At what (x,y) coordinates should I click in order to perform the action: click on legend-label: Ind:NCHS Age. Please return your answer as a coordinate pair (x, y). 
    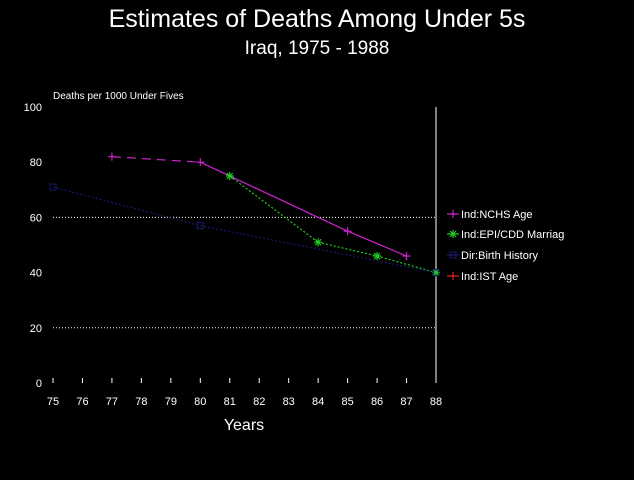
    Looking at the image, I should click on (497, 215).